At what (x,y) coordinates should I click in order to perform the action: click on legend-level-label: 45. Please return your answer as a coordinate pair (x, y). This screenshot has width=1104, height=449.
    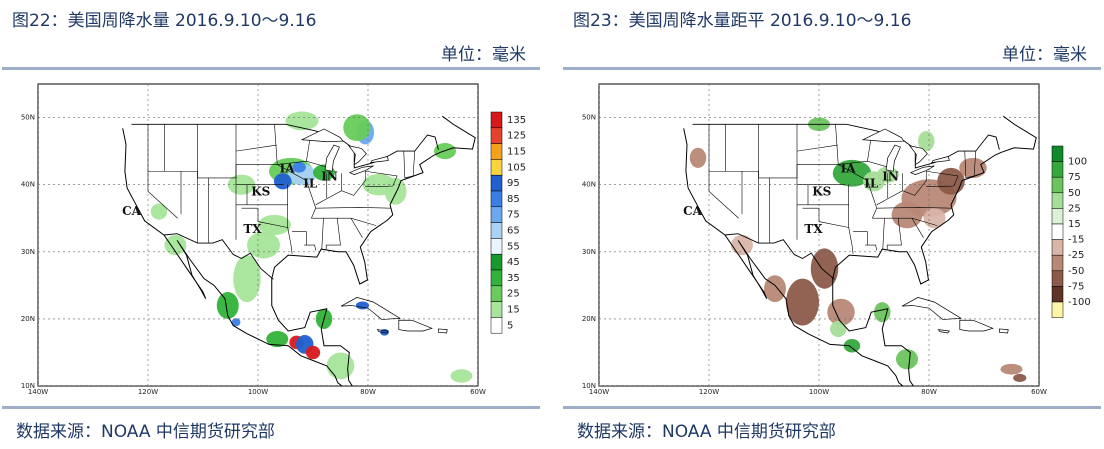
    Looking at the image, I should click on (513, 262).